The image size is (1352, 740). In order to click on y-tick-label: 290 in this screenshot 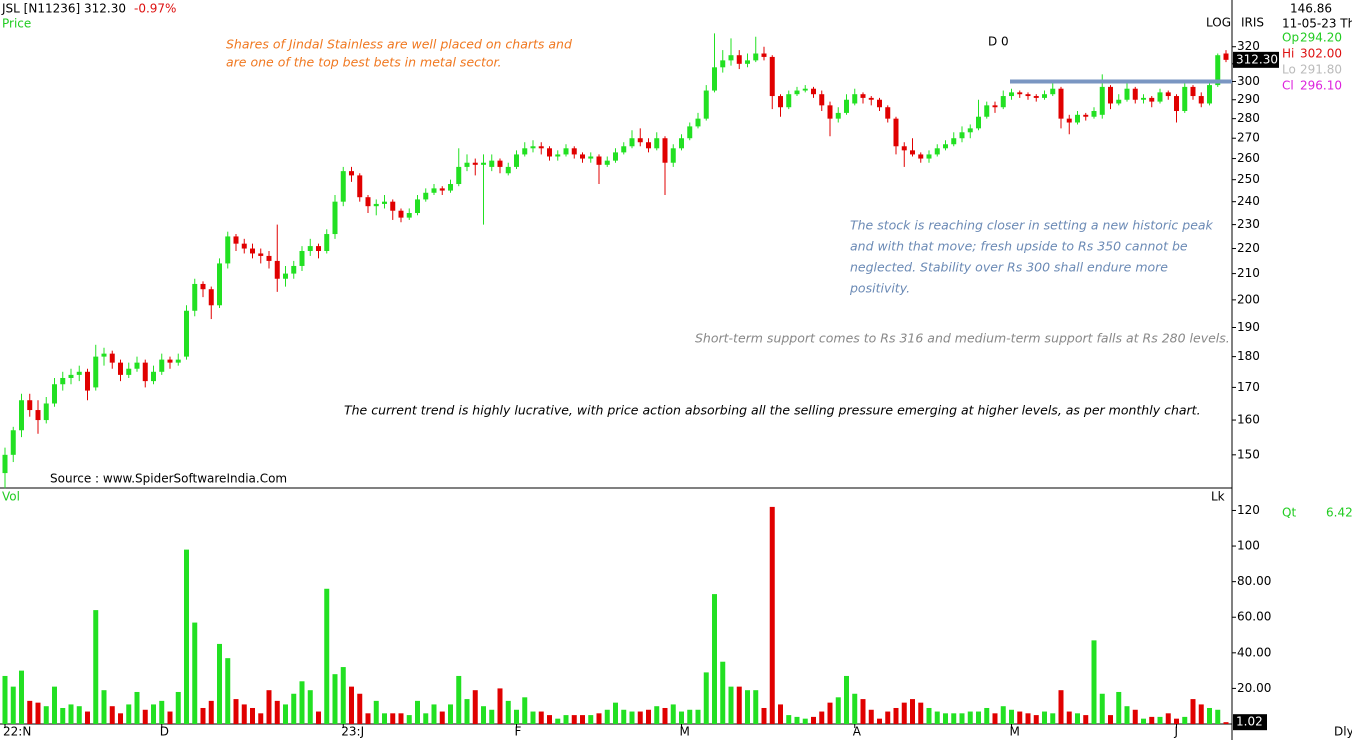, I will do `click(1248, 99)`.